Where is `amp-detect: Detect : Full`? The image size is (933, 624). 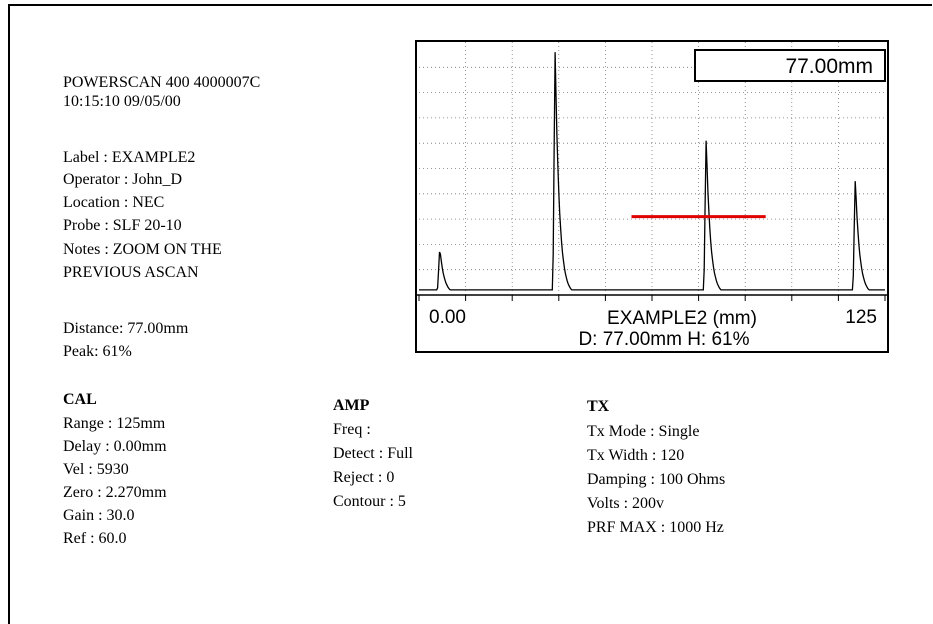 amp-detect: Detect : Full is located at coordinates (373, 453).